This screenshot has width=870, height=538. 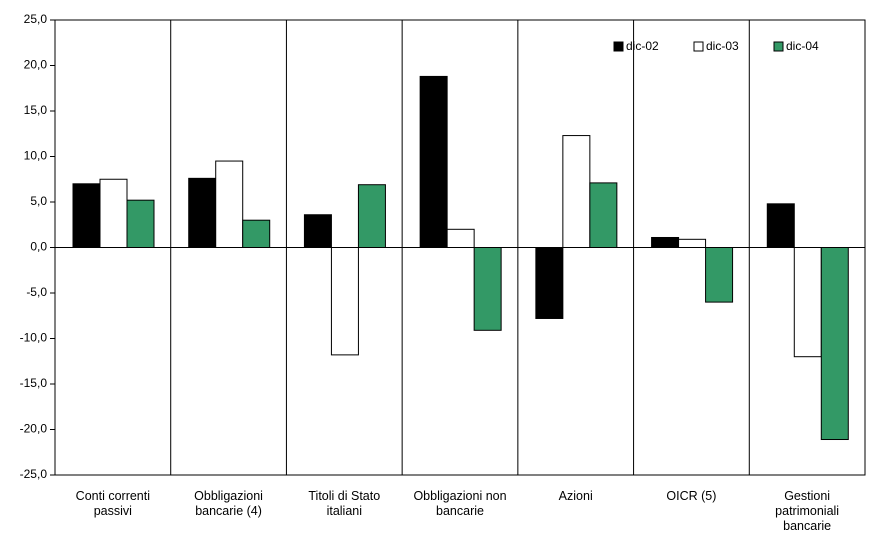 What do you see at coordinates (38, 247) in the screenshot?
I see `y-tick-label: 0,0` at bounding box center [38, 247].